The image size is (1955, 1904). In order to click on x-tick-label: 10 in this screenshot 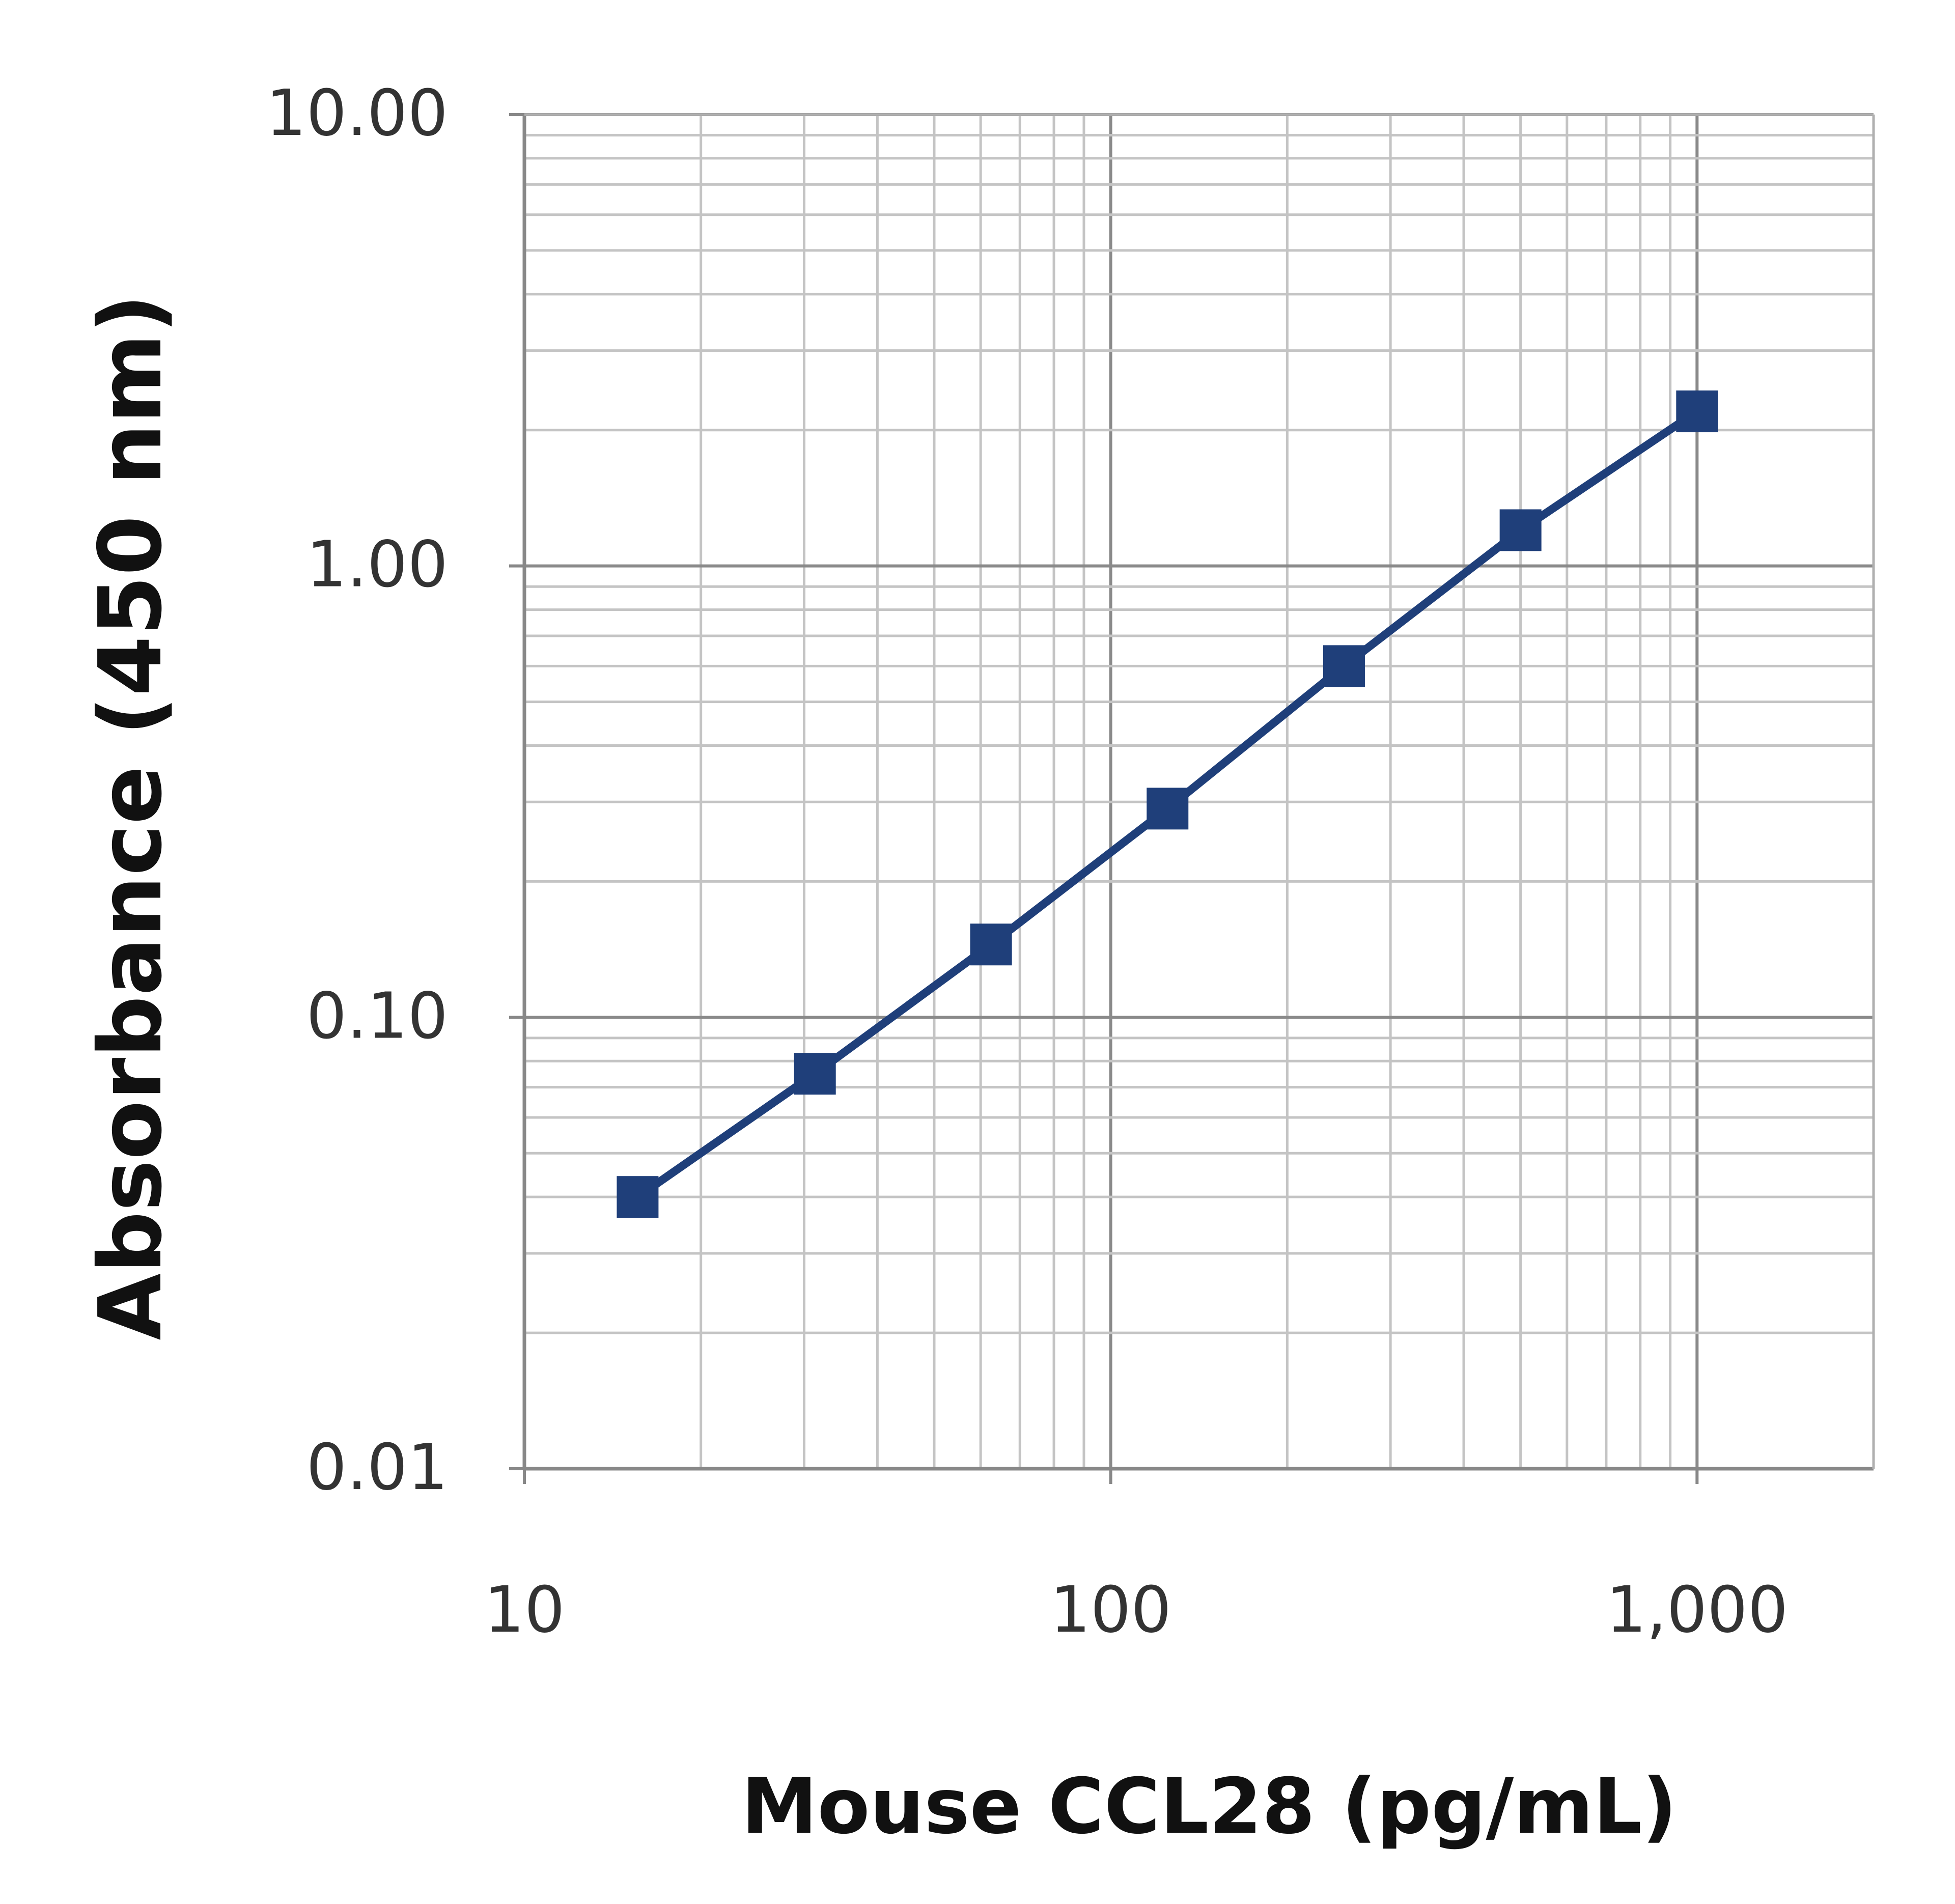, I will do `click(524, 1610)`.